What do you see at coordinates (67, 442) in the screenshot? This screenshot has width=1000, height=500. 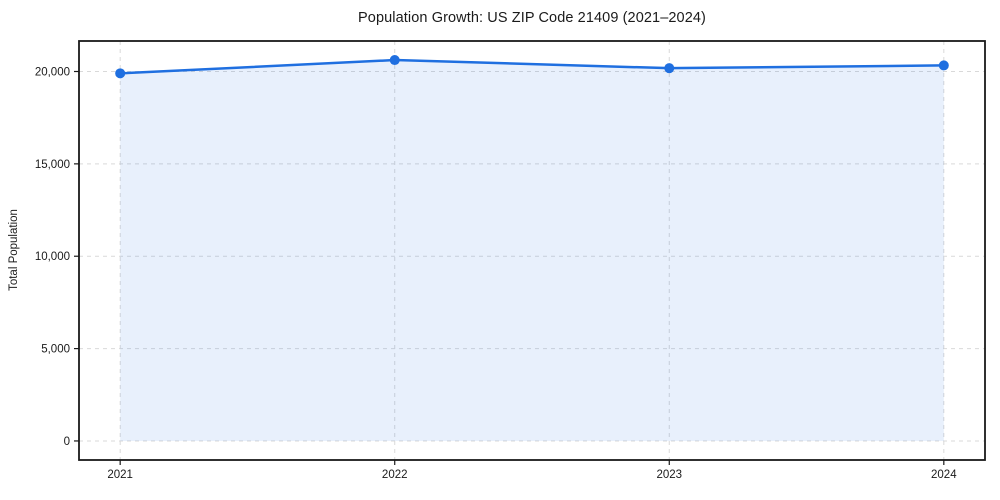 I see `y-tick-label: 0` at bounding box center [67, 442].